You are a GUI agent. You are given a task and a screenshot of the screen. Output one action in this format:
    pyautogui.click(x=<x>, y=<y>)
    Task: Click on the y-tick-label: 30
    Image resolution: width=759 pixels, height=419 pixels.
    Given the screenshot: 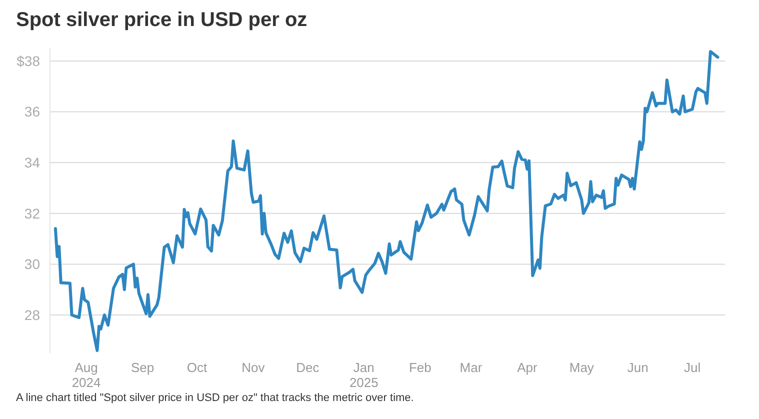 What is the action you would take?
    pyautogui.click(x=32, y=264)
    